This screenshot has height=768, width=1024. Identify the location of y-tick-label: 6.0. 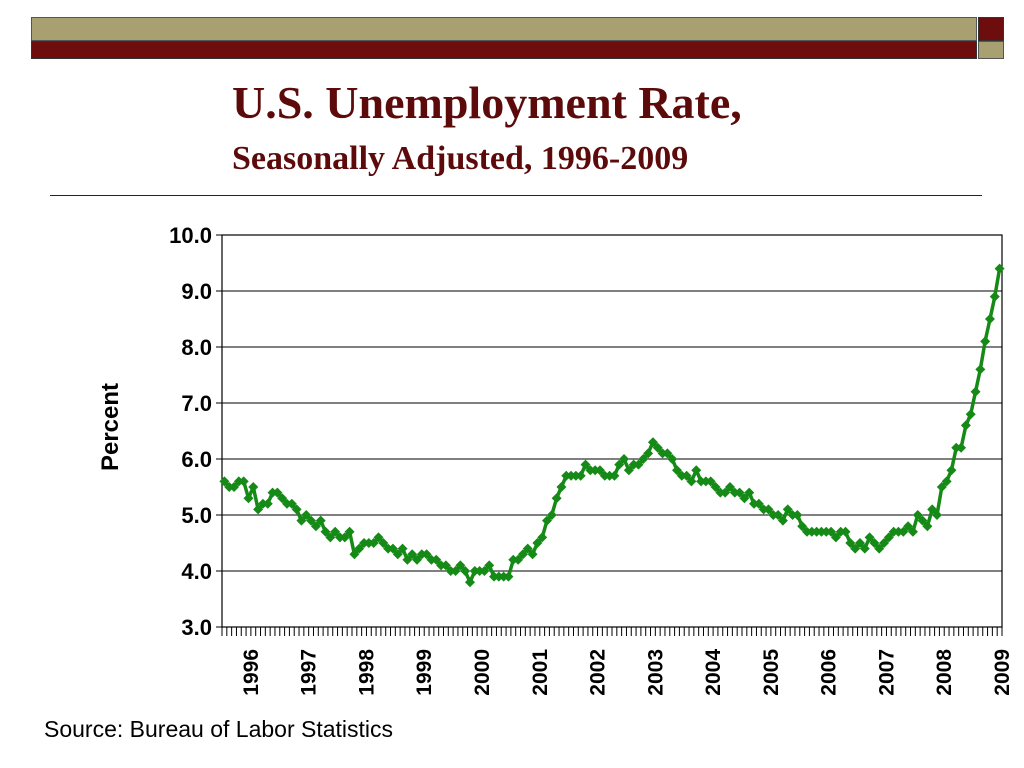
(196, 459).